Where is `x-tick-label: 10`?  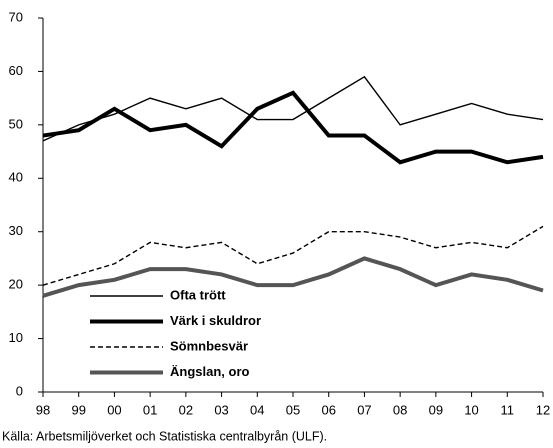 x-tick-label: 10 is located at coordinates (471, 409).